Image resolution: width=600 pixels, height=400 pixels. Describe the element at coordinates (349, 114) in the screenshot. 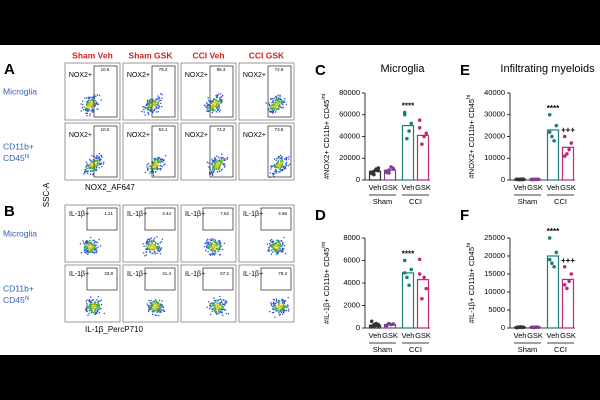

I see `y-tick-label: 60000` at that location.